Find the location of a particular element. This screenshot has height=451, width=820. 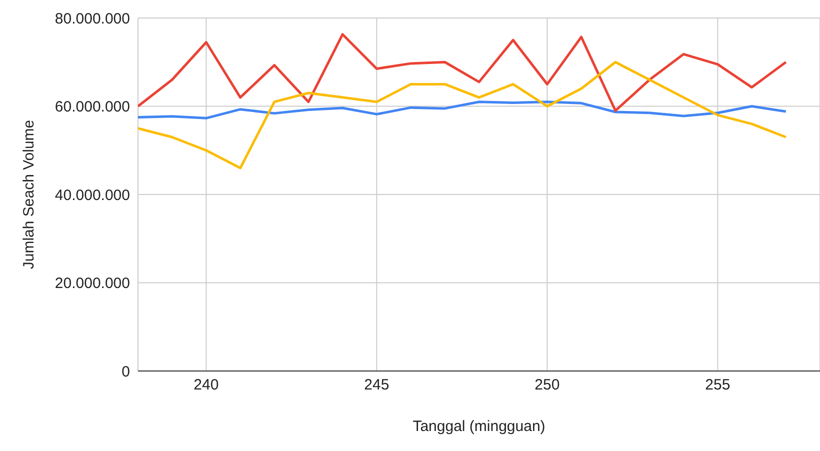

x-tick-label: 240 is located at coordinates (206, 385).